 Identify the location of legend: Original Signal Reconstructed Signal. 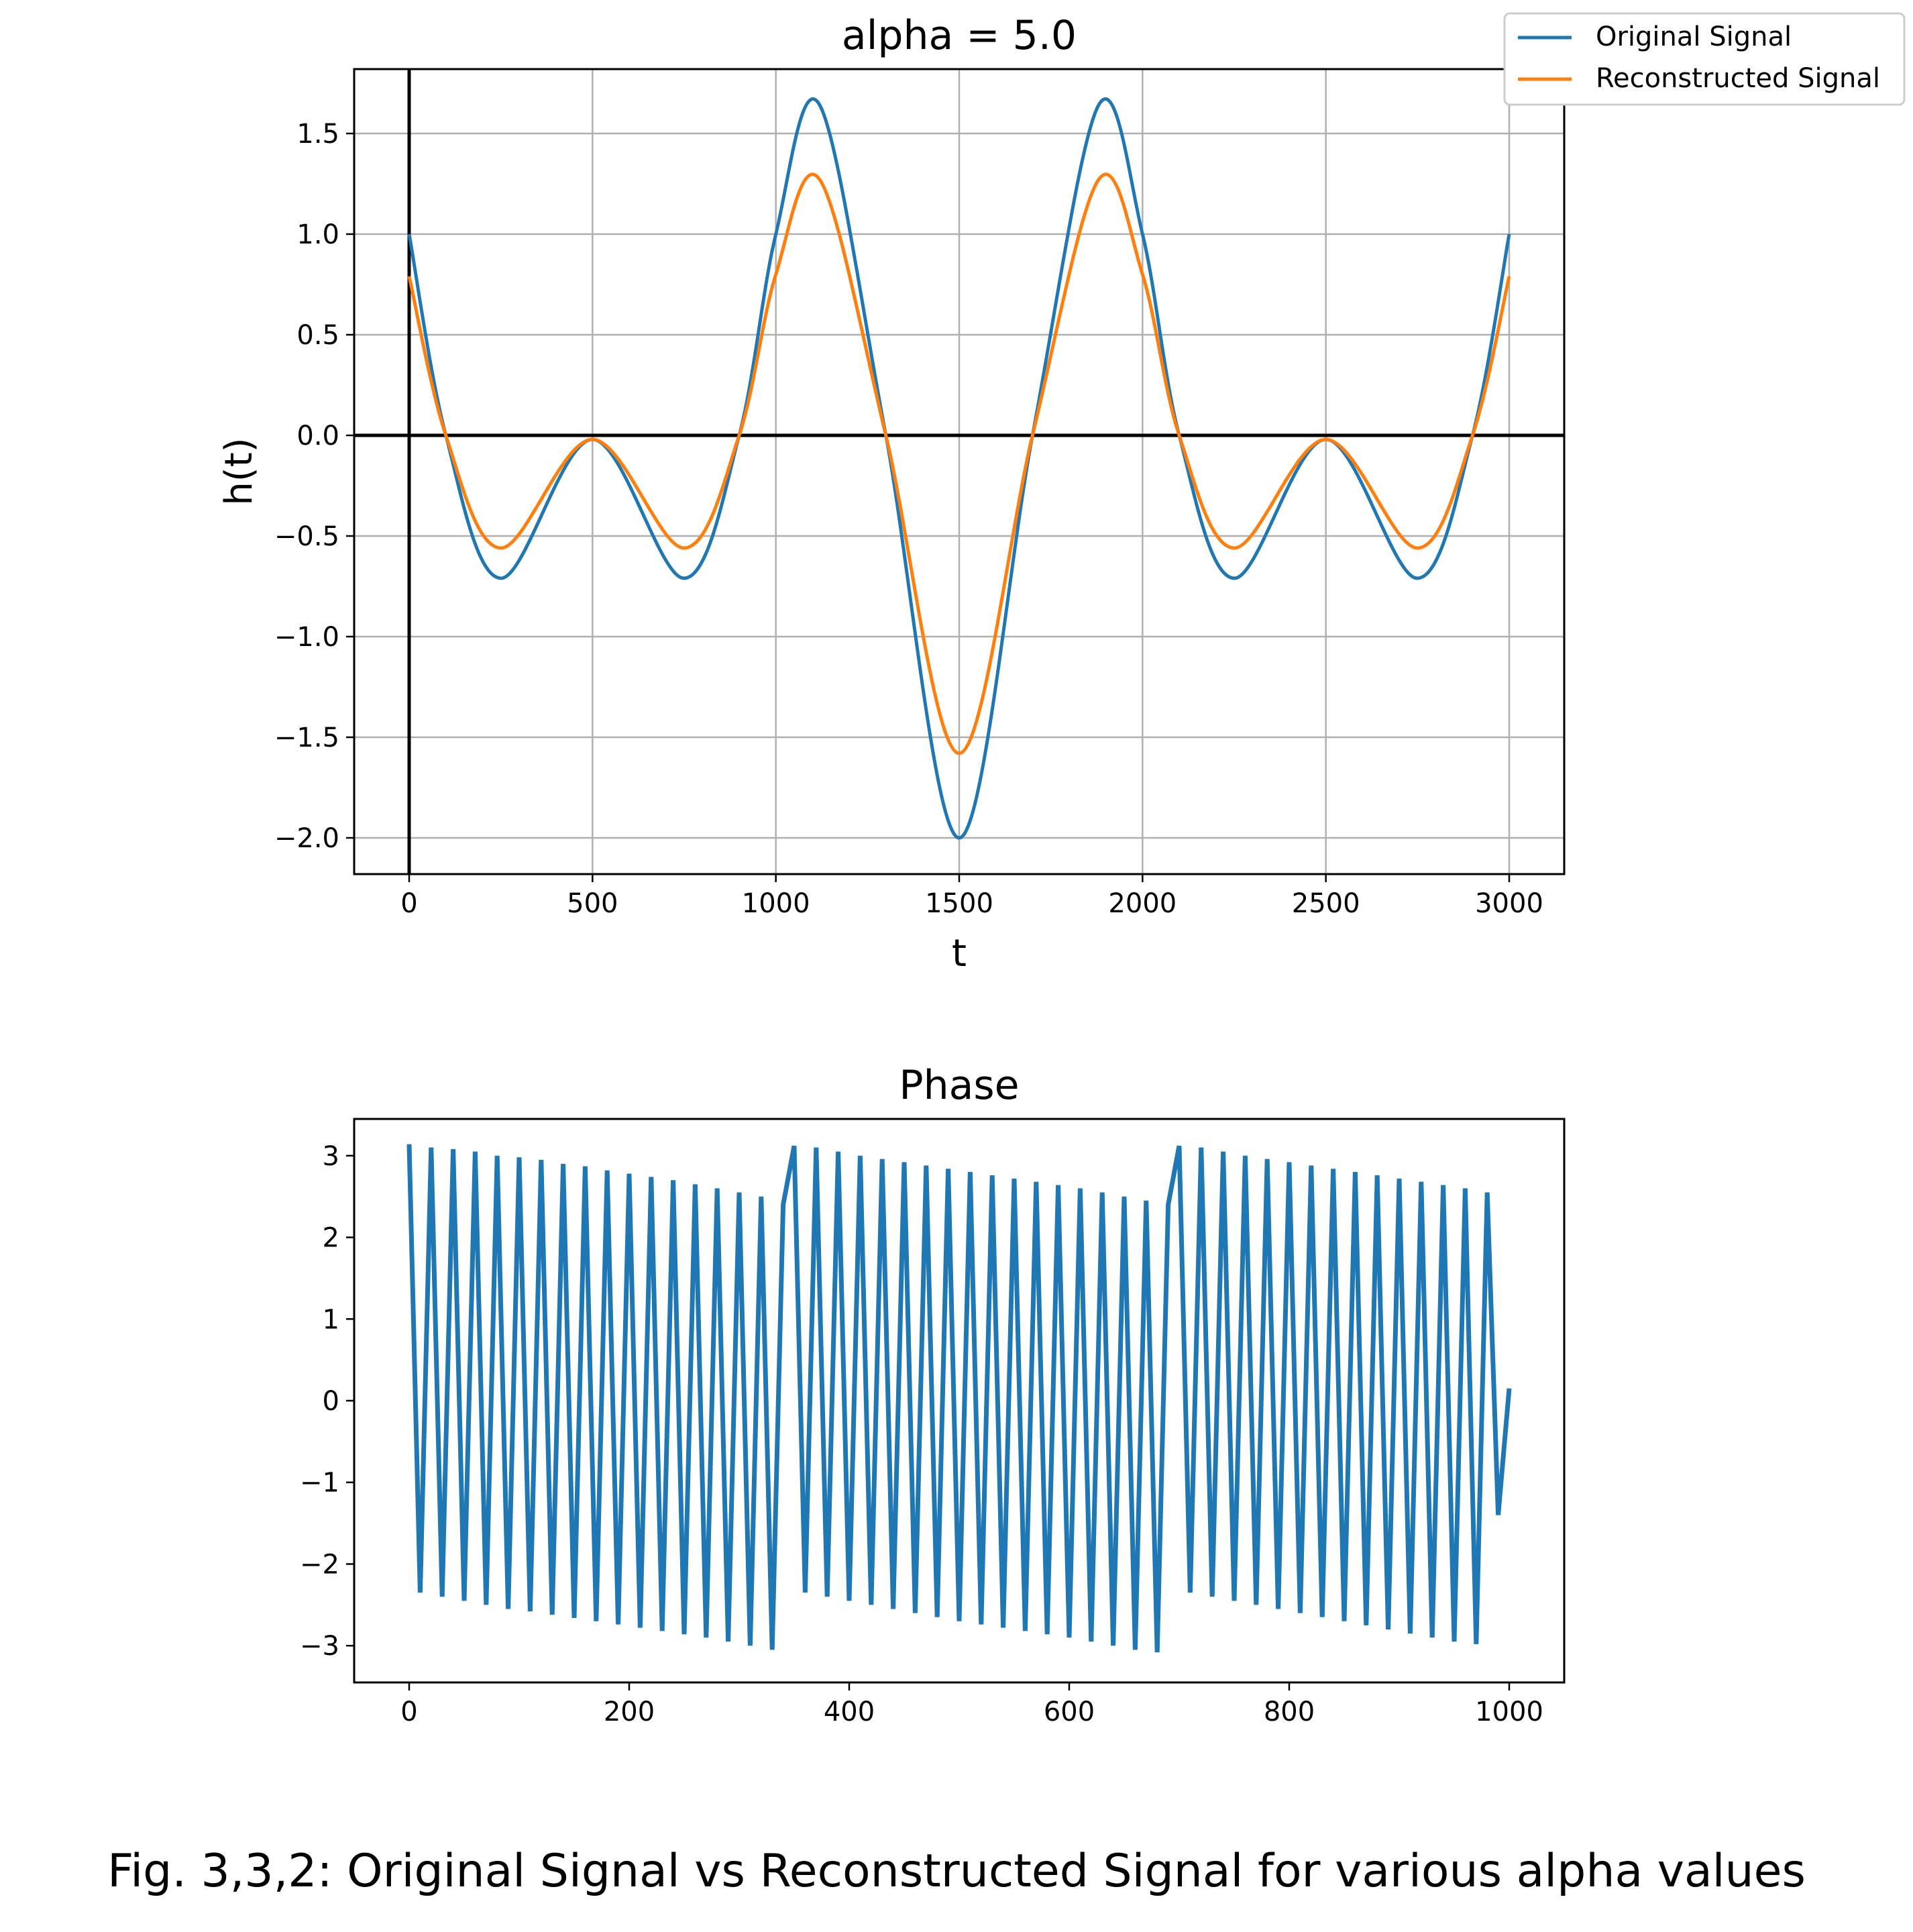
(1704, 59).